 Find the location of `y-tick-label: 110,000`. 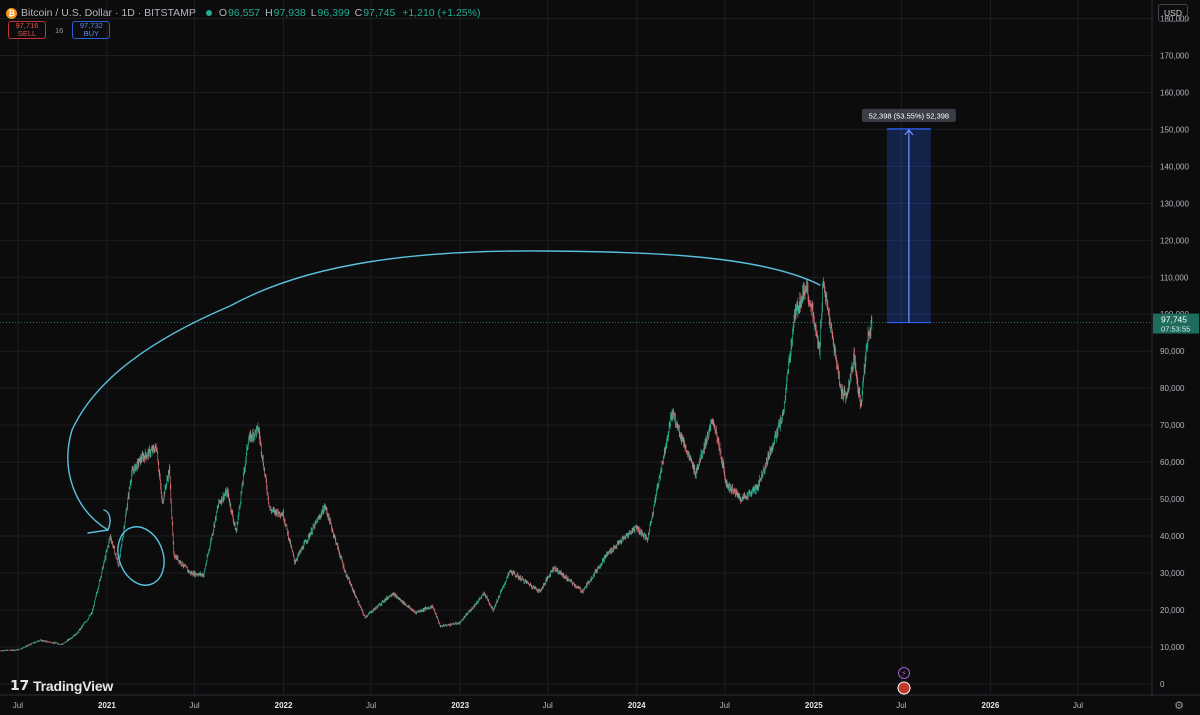

y-tick-label: 110,000 is located at coordinates (1174, 277).